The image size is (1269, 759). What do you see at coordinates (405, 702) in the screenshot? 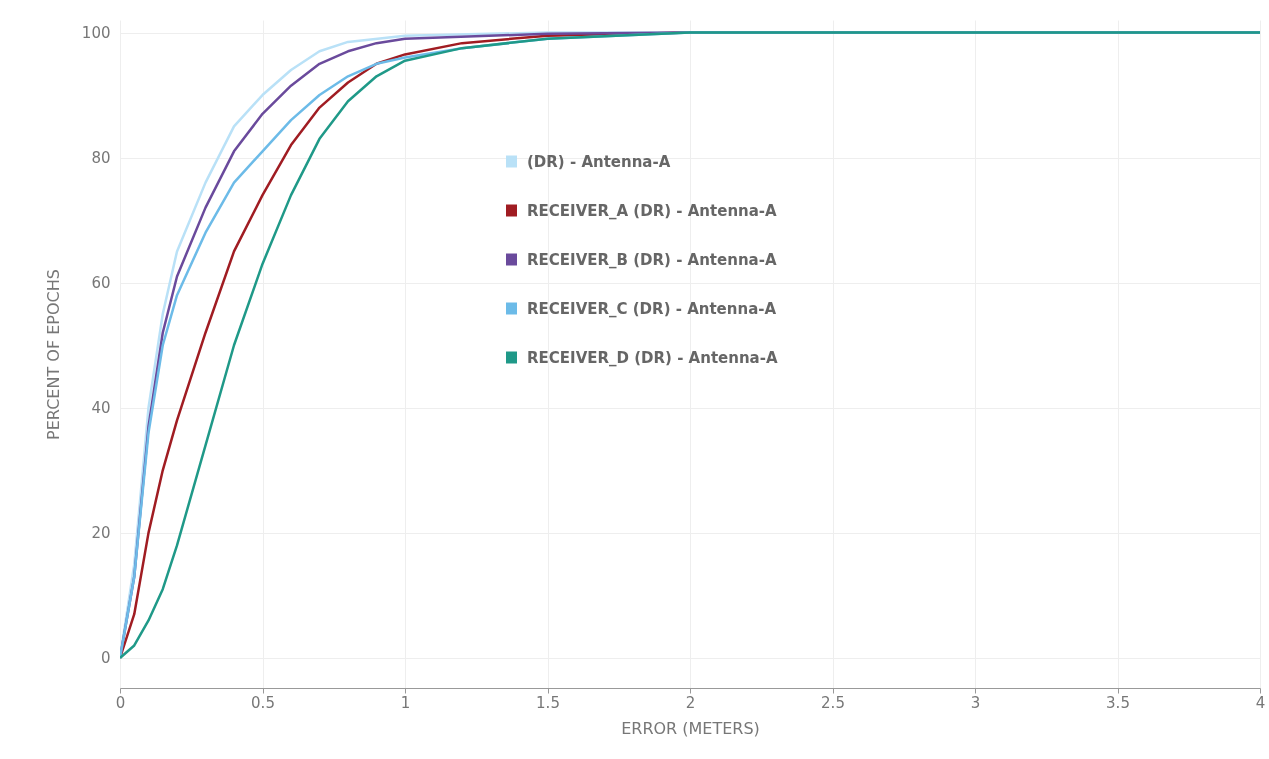
I see `x-tick-label: 1` at bounding box center [405, 702].